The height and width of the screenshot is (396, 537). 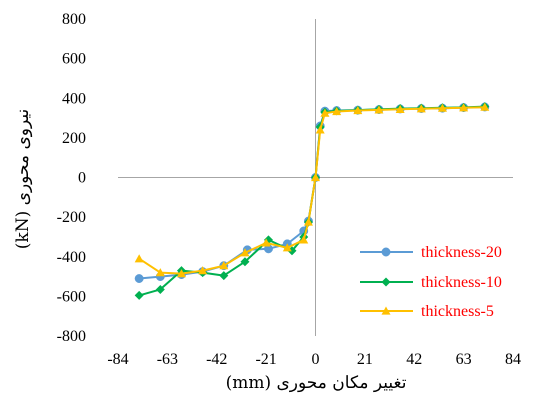 I want to click on x-tick-label: 0, so click(x=316, y=359).